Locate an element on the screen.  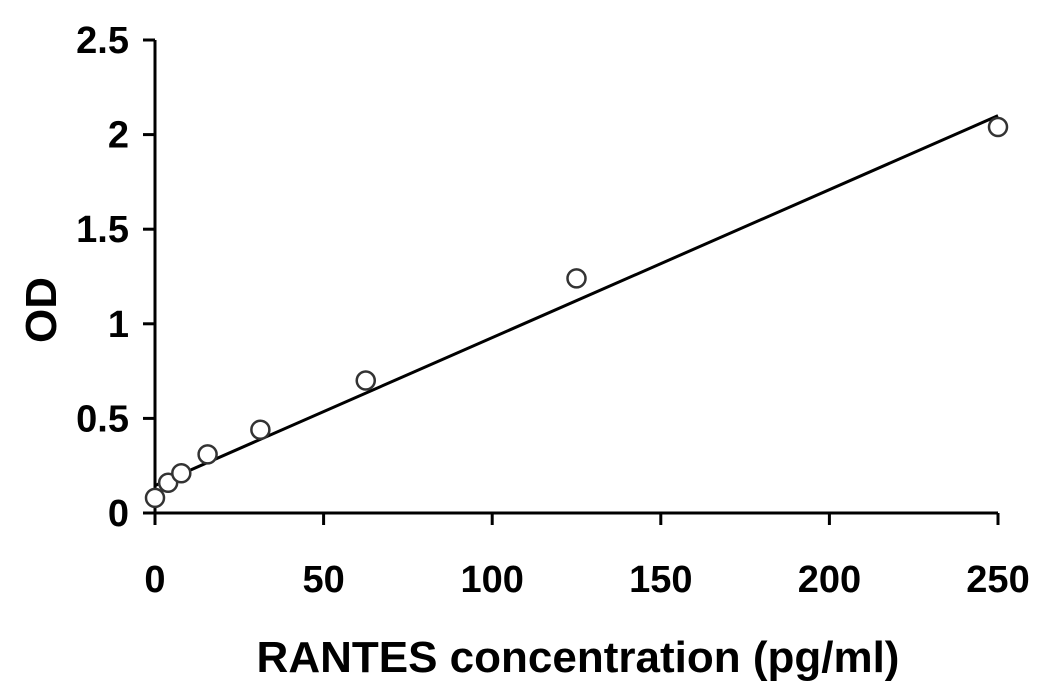
y-tick-label: 1.5 is located at coordinates (102, 230).